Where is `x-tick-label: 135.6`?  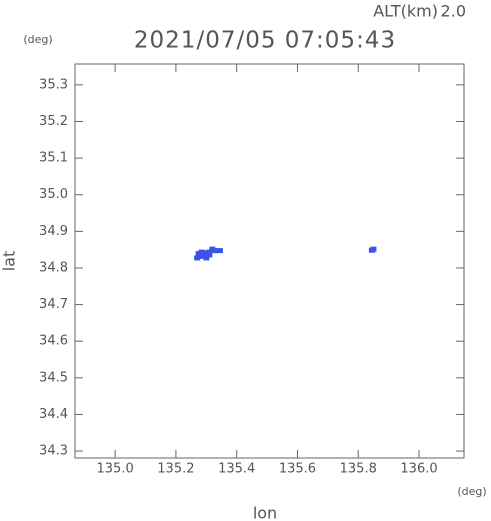
x-tick-label: 135.6 is located at coordinates (297, 469).